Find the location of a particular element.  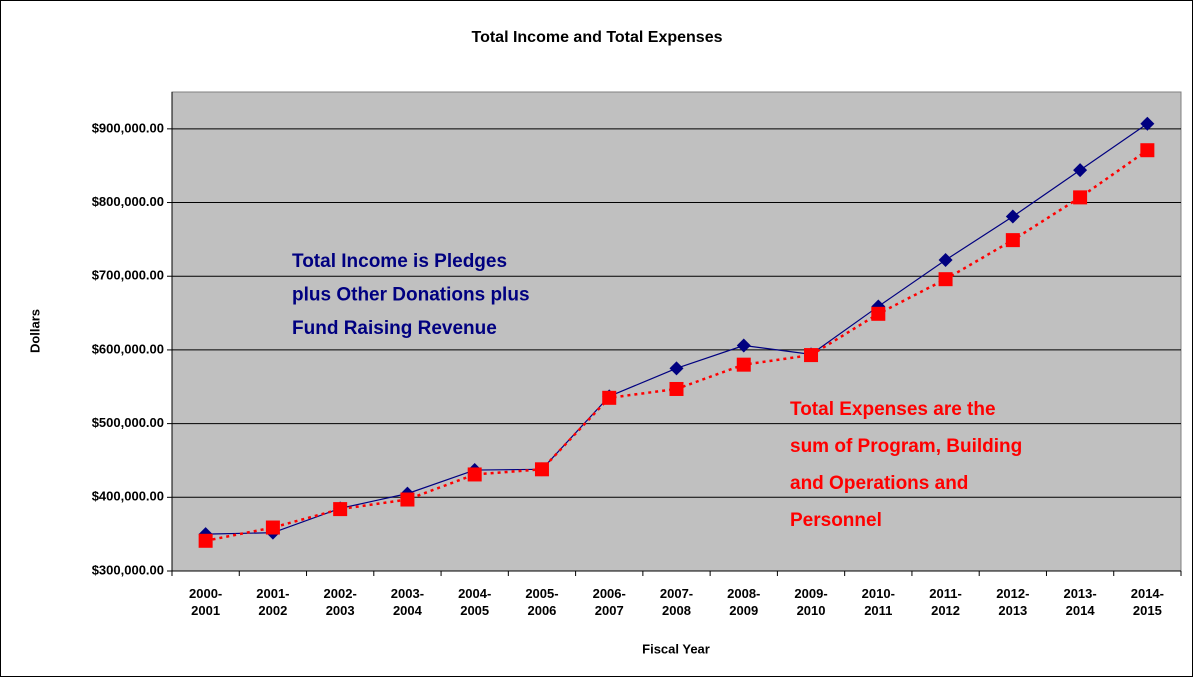

x-tick-label: 2001-2002 is located at coordinates (273, 602).